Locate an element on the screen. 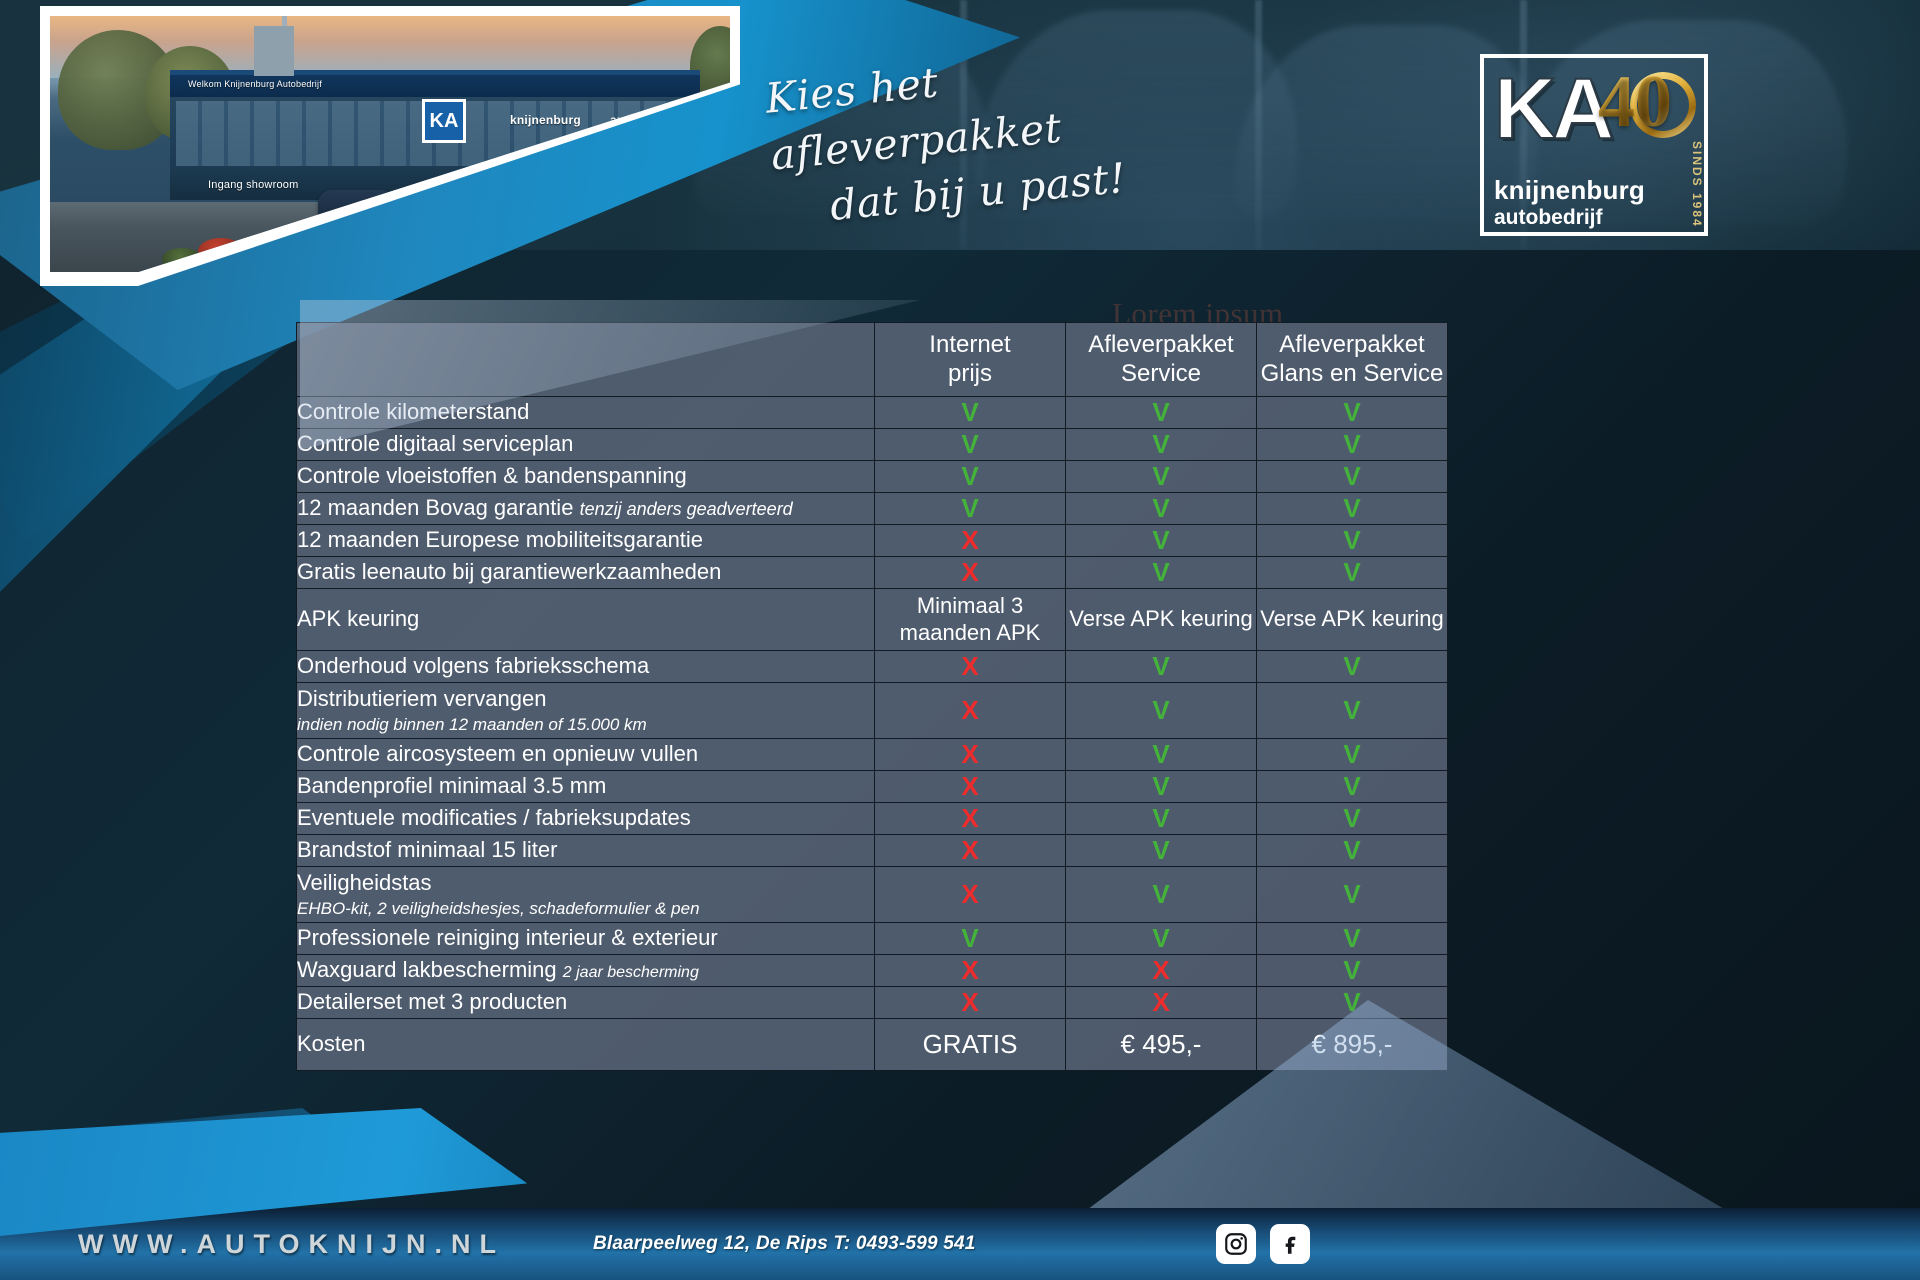  logo-ka-text: KA is located at coordinates (1554, 109).